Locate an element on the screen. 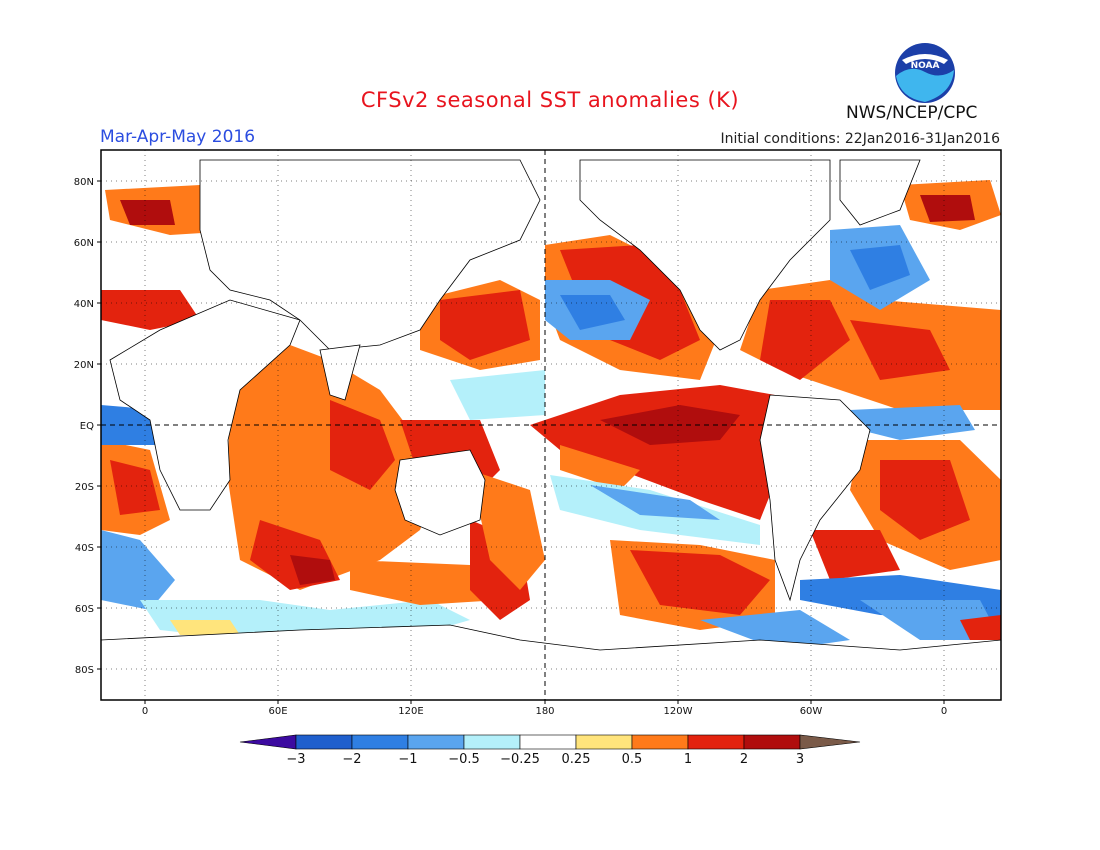 The width and height of the screenshot is (1100, 850). latitude-axis: 80N 60N 40N 20N EQ 20S 40S 60S 80S is located at coordinates (87, 426).